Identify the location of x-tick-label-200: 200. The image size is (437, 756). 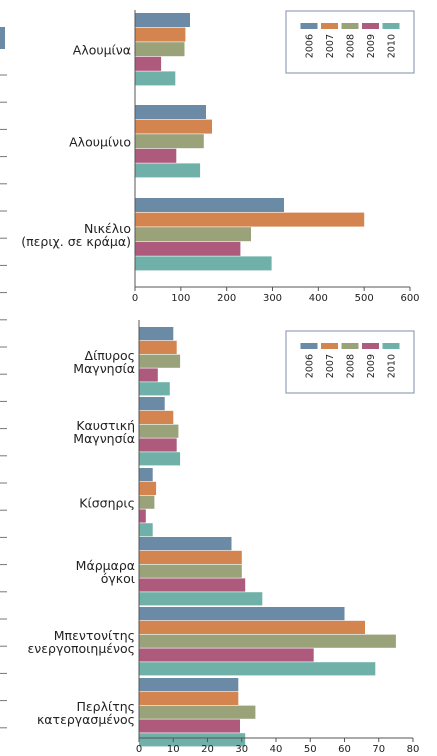
(226, 298).